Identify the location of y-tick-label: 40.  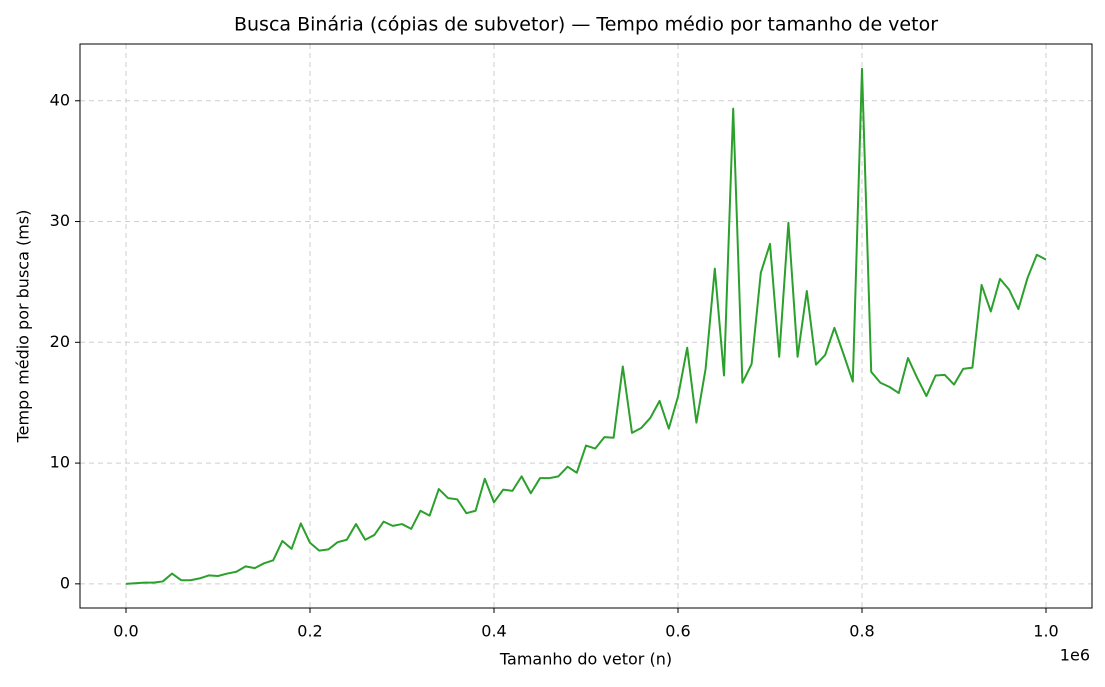
(60, 99).